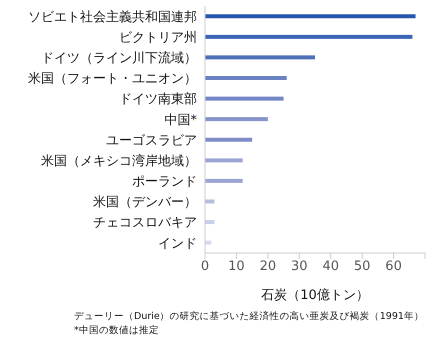 This screenshot has width=443, height=348. What do you see at coordinates (268, 266) in the screenshot?
I see `x-tick-label: 20` at bounding box center [268, 266].